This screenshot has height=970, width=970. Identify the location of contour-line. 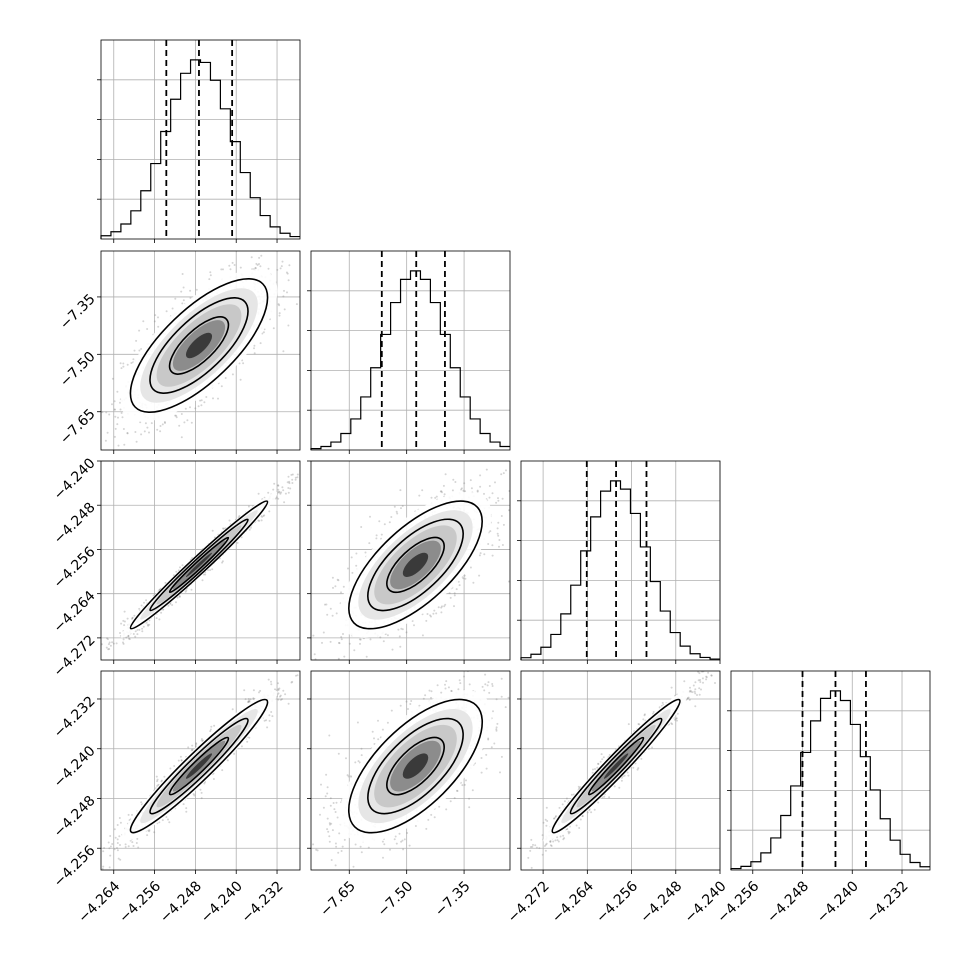
(415, 565).